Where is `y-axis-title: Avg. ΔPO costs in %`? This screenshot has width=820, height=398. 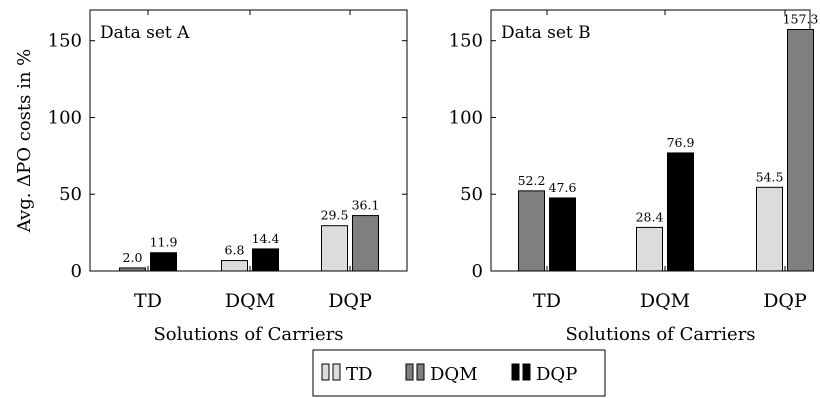
y-axis-title: Avg. ΔPO costs in % is located at coordinates (24, 141).